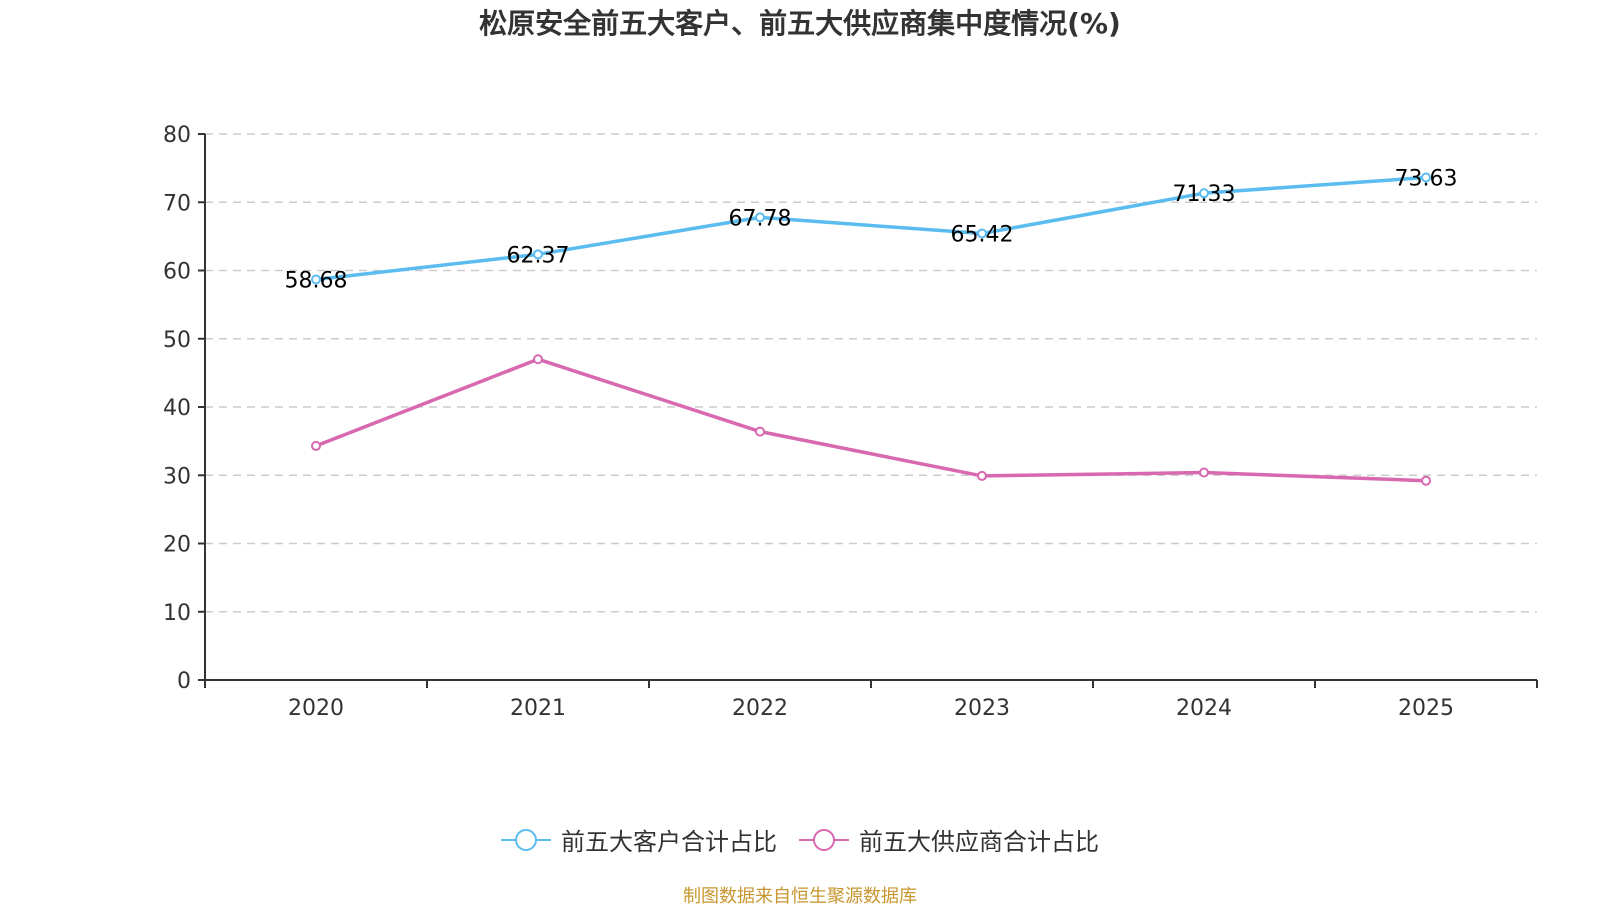 The width and height of the screenshot is (1600, 908). What do you see at coordinates (184, 681) in the screenshot?
I see `y-tick-label: 0` at bounding box center [184, 681].